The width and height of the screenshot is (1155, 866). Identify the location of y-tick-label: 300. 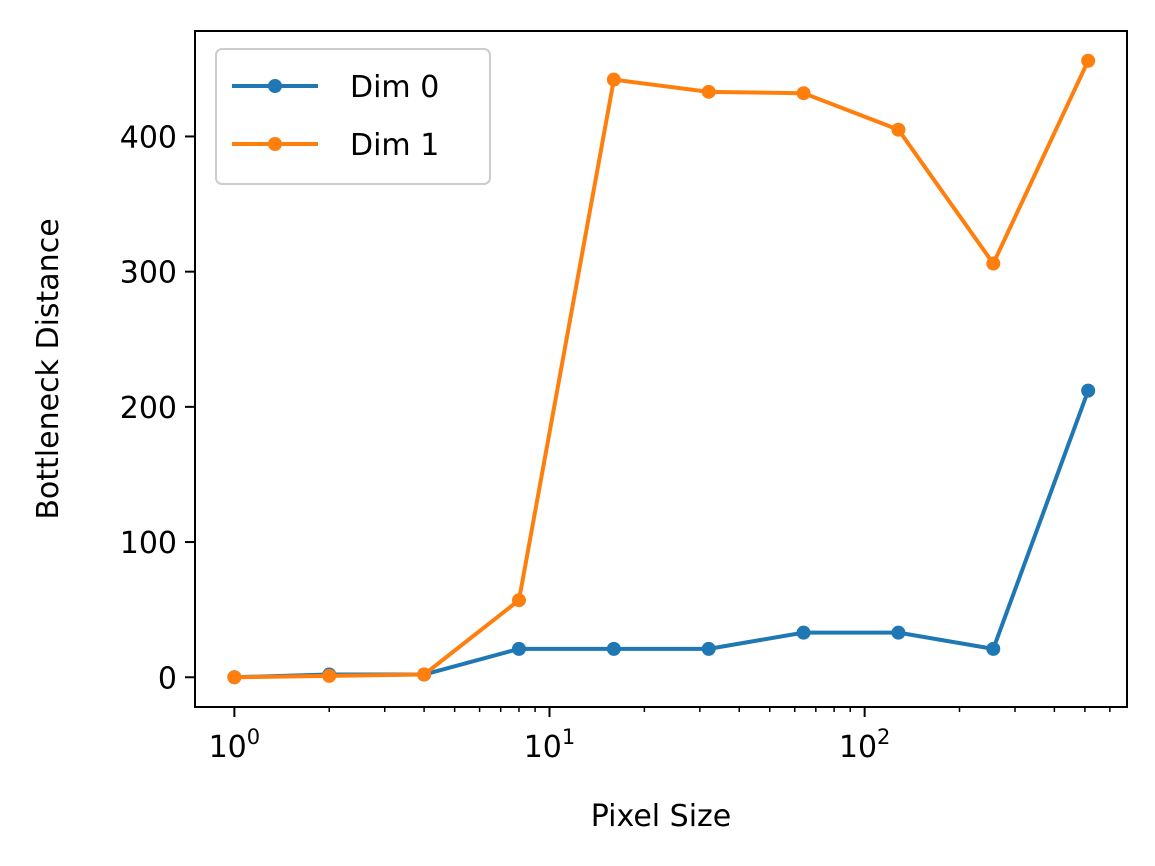
(148, 273).